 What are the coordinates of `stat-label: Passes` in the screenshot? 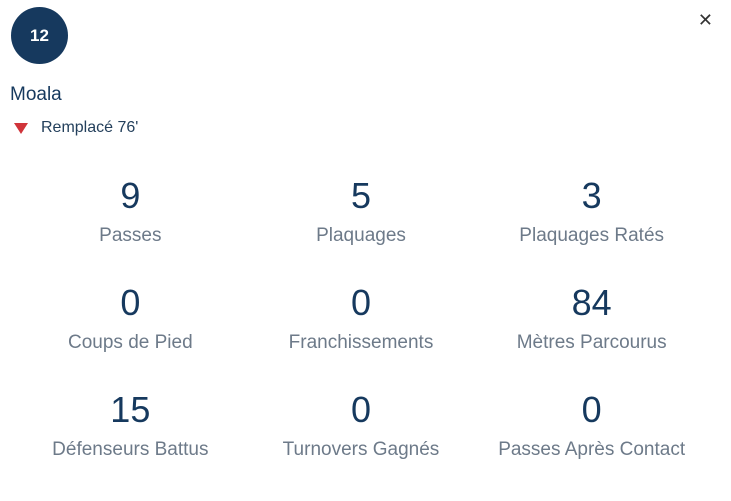 It's located at (130, 235).